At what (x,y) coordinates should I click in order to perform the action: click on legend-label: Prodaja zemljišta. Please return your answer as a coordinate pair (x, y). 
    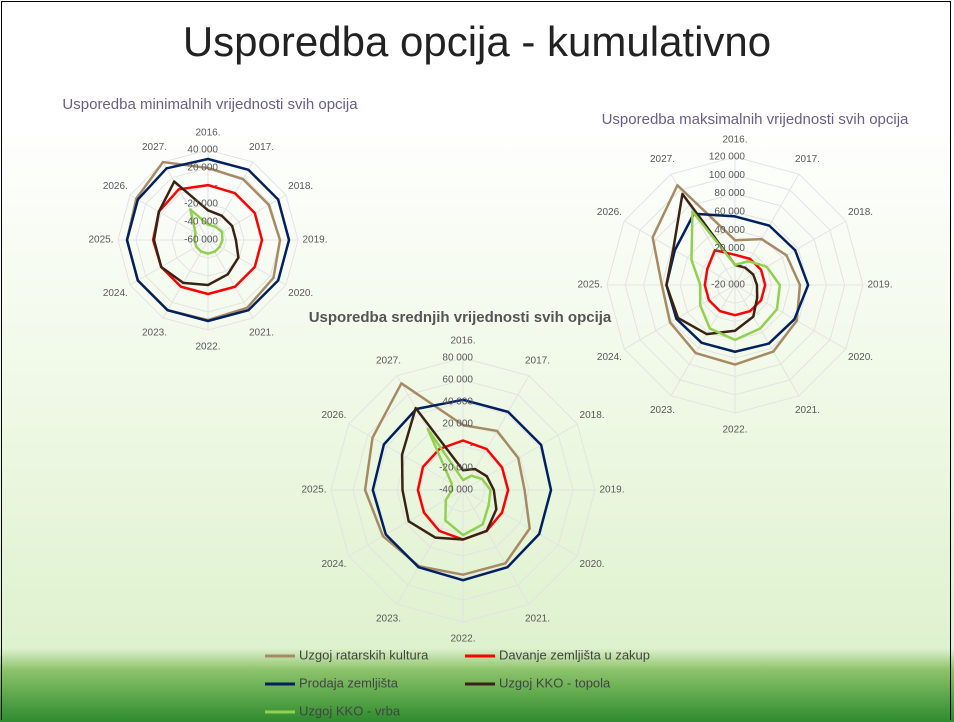
    Looking at the image, I should click on (349, 682).